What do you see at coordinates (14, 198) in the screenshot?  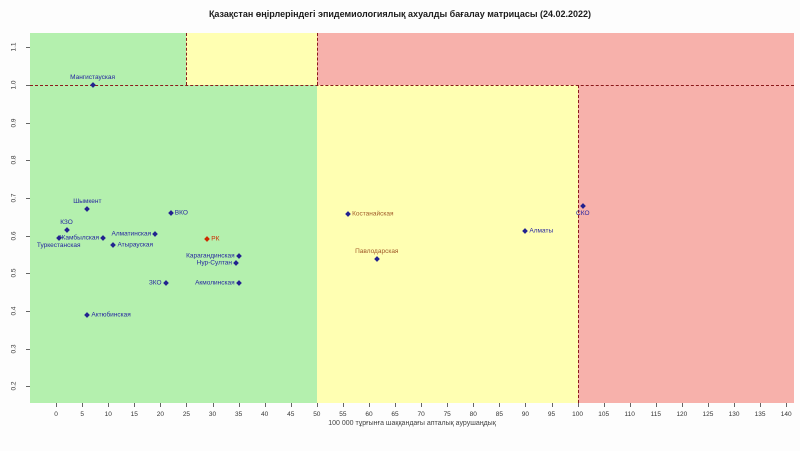 I see `y-tick-label: 0.7` at bounding box center [14, 198].